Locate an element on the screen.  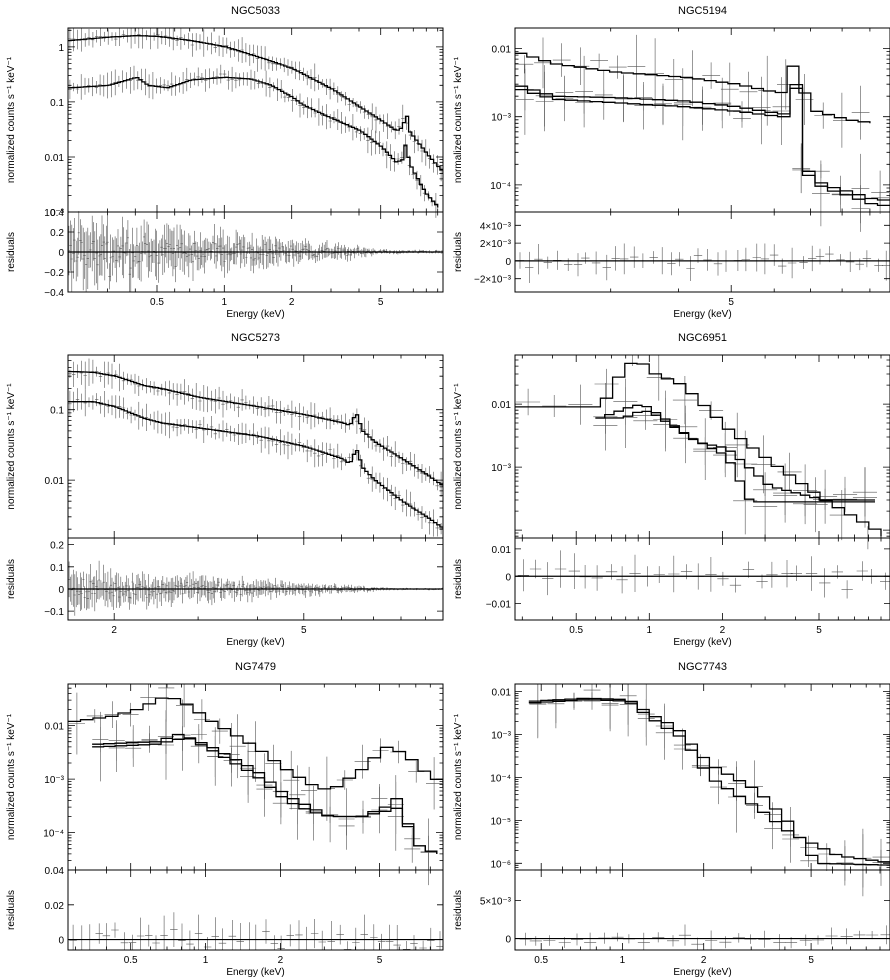
y-tick-label-bottom: −0.4 is located at coordinates (54, 293).